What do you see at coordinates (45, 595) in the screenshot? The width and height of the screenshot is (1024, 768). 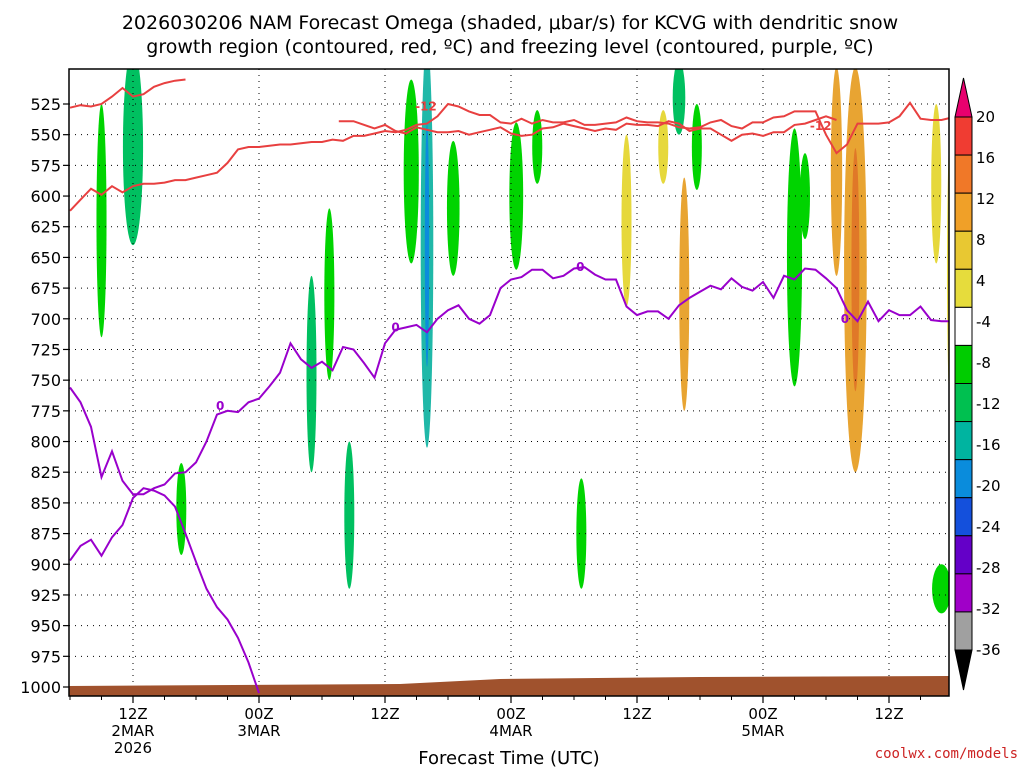 I see `y-tick-label: 925` at bounding box center [45, 595].